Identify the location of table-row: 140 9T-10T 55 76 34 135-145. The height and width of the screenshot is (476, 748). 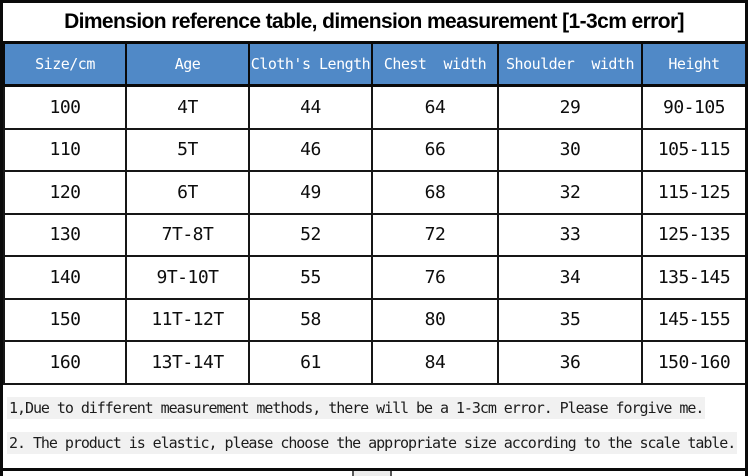
(374, 277).